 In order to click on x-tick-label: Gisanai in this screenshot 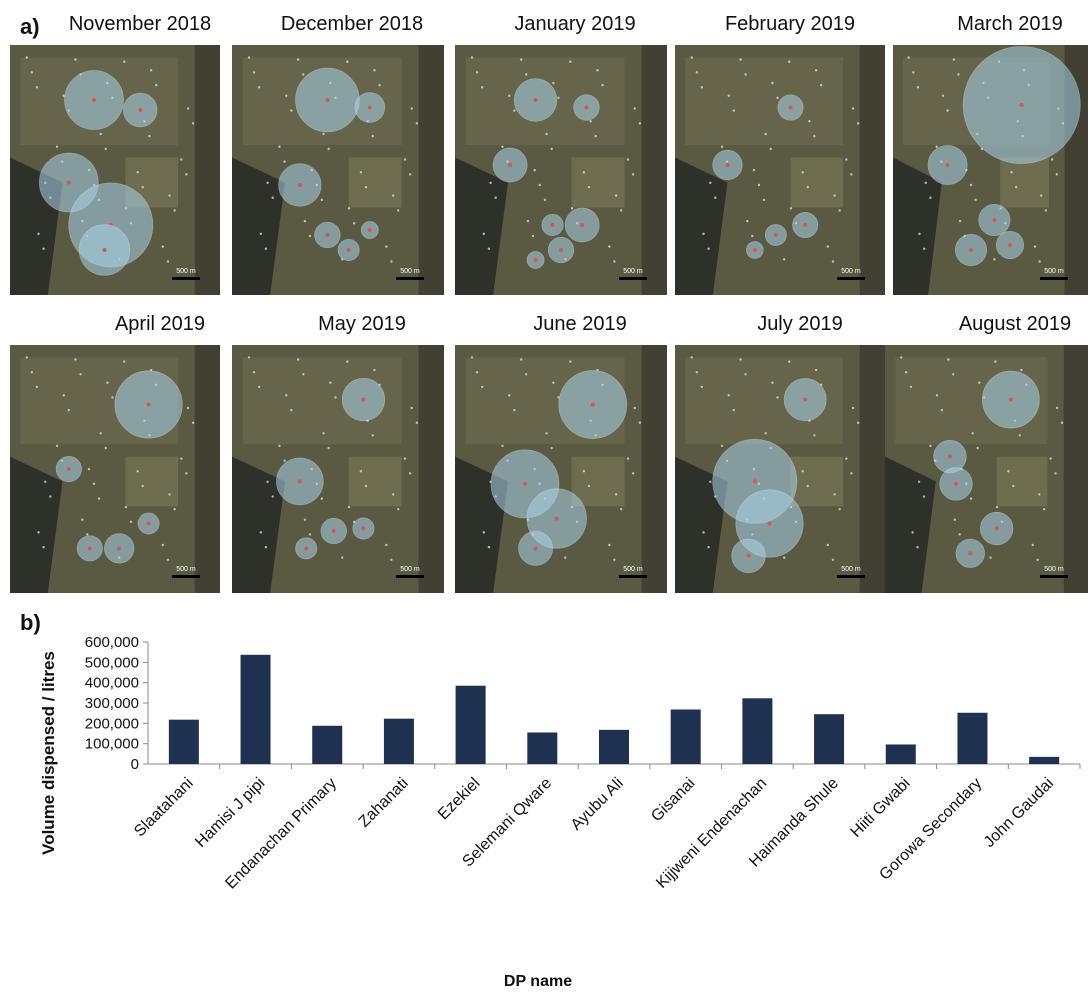, I will do `click(673, 800)`.